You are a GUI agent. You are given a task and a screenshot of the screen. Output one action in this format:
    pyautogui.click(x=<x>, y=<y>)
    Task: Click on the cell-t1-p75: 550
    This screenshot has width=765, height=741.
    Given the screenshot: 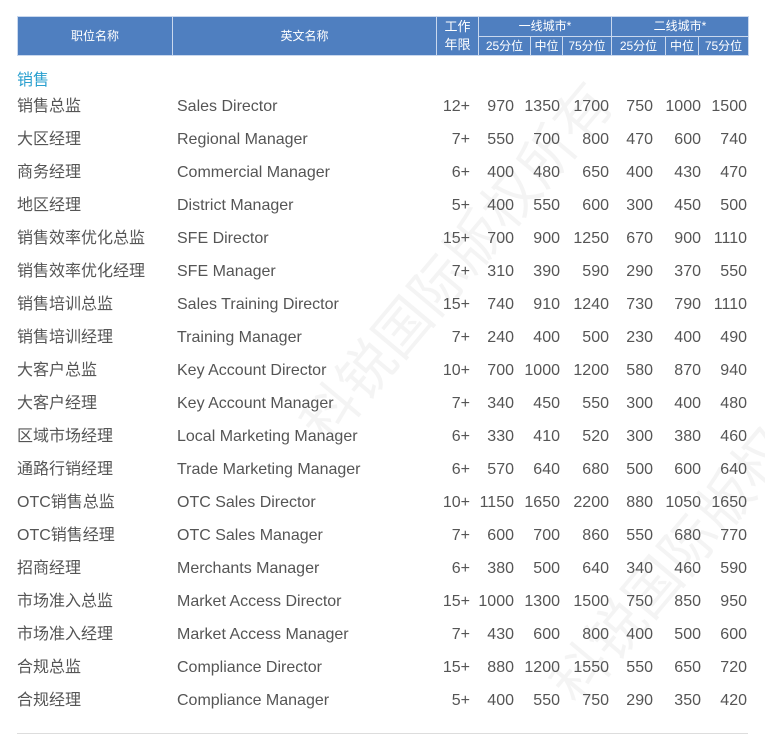 What is the action you would take?
    pyautogui.click(x=595, y=403)
    